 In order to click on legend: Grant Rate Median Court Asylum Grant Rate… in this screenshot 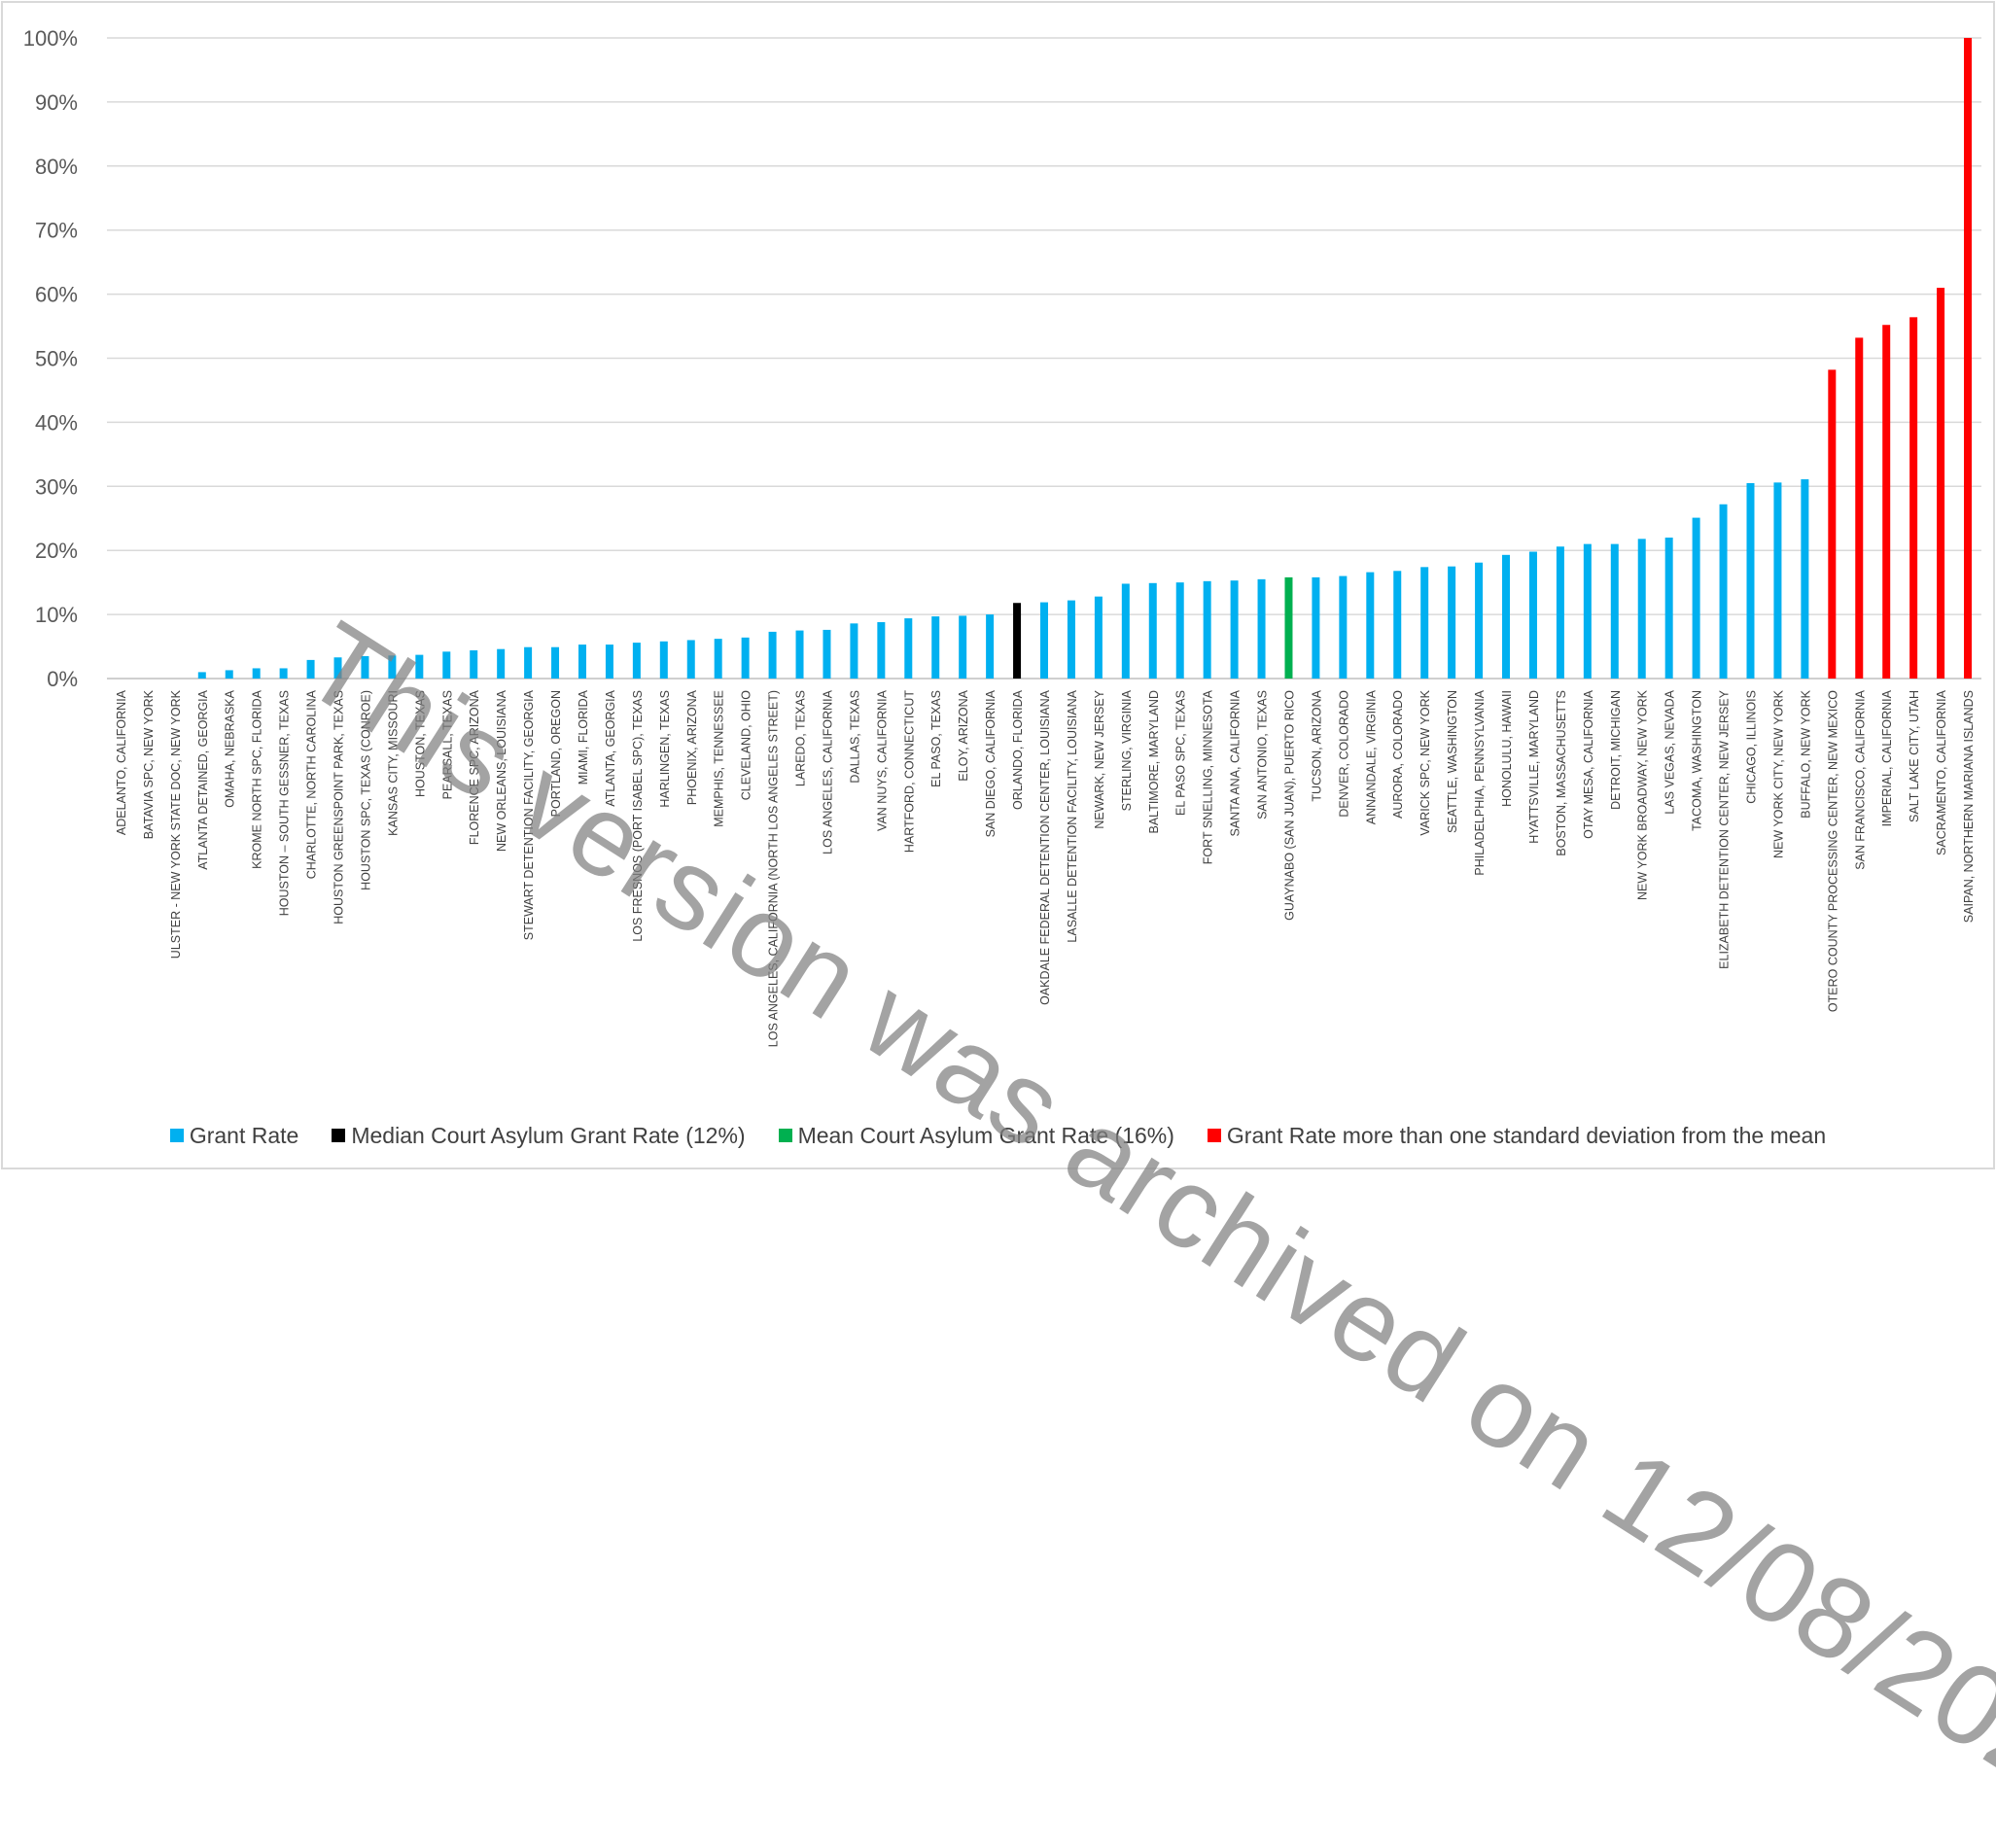, I will do `click(998, 1135)`.